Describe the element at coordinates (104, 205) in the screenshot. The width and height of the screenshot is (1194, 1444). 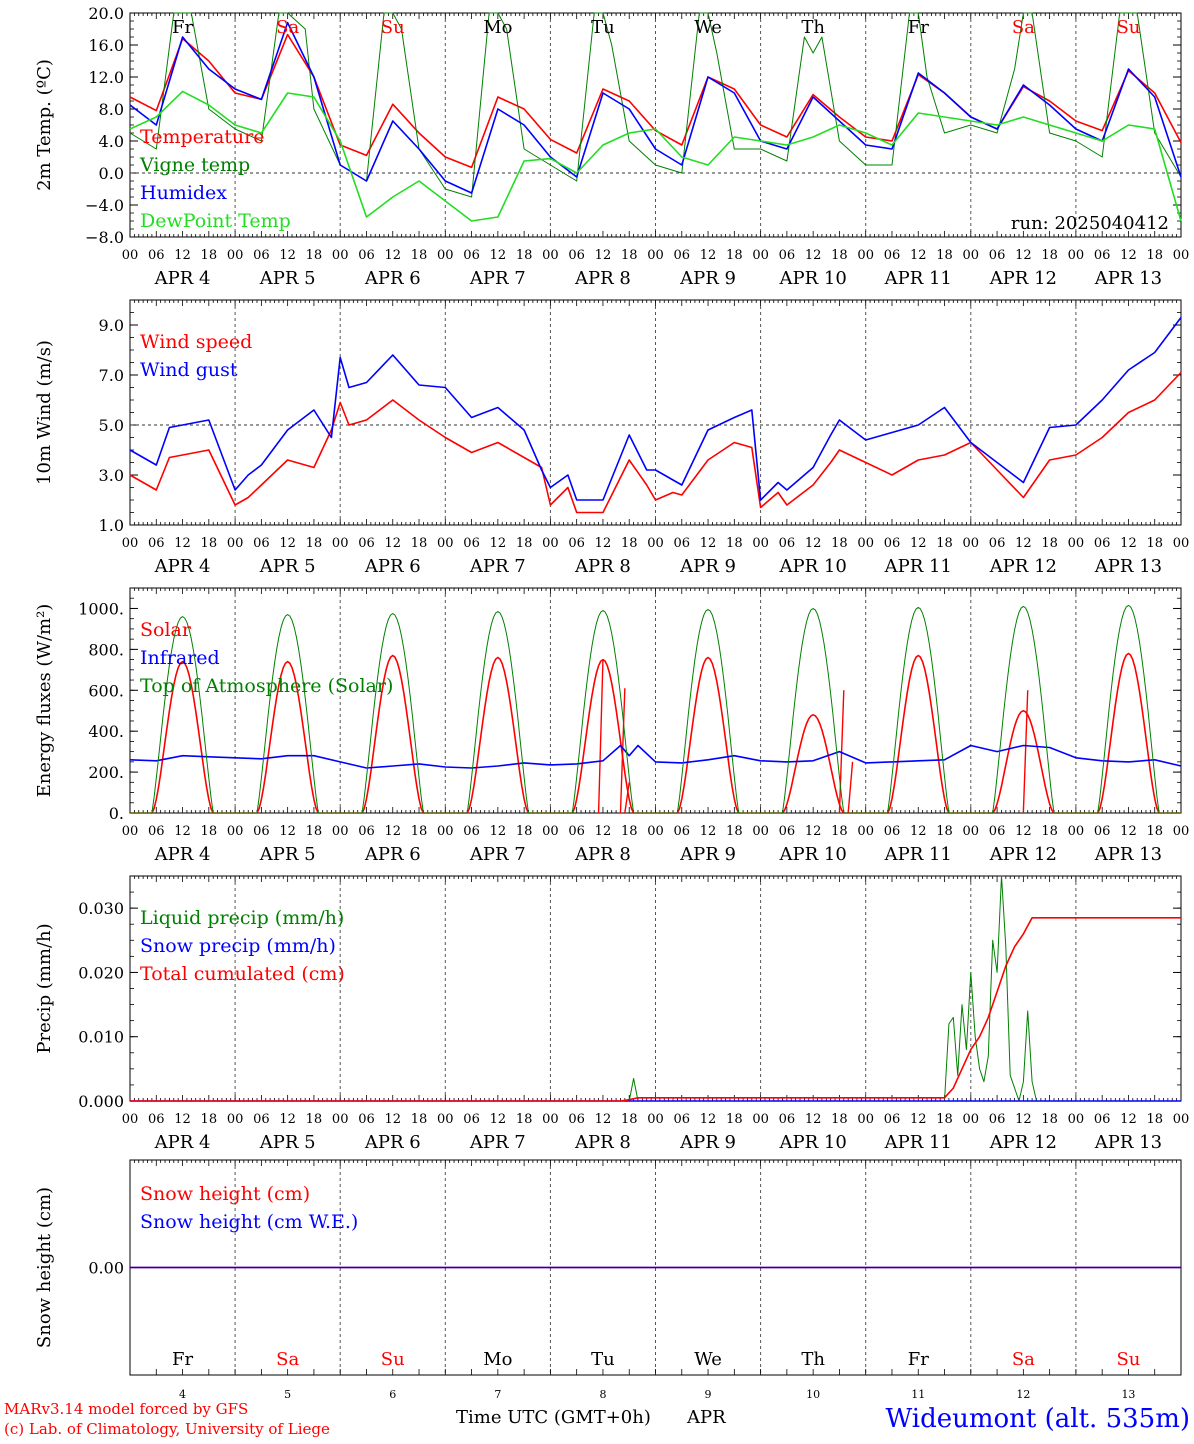
I see `y-tick-label: −4.0` at that location.